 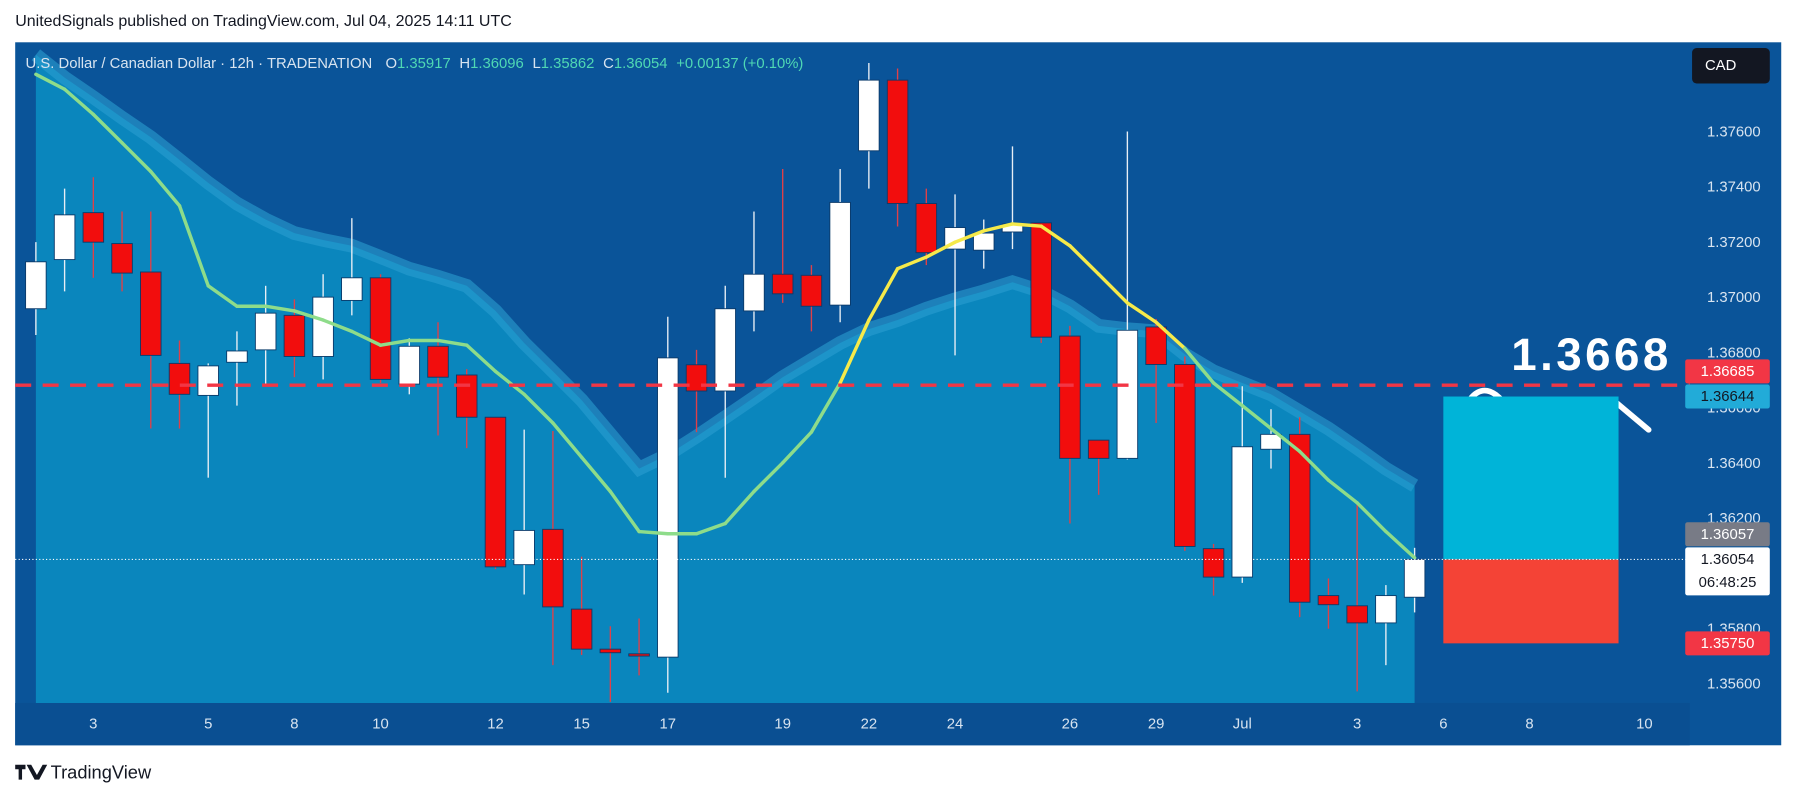 I want to click on x-tick-label: 15, so click(x=581, y=725).